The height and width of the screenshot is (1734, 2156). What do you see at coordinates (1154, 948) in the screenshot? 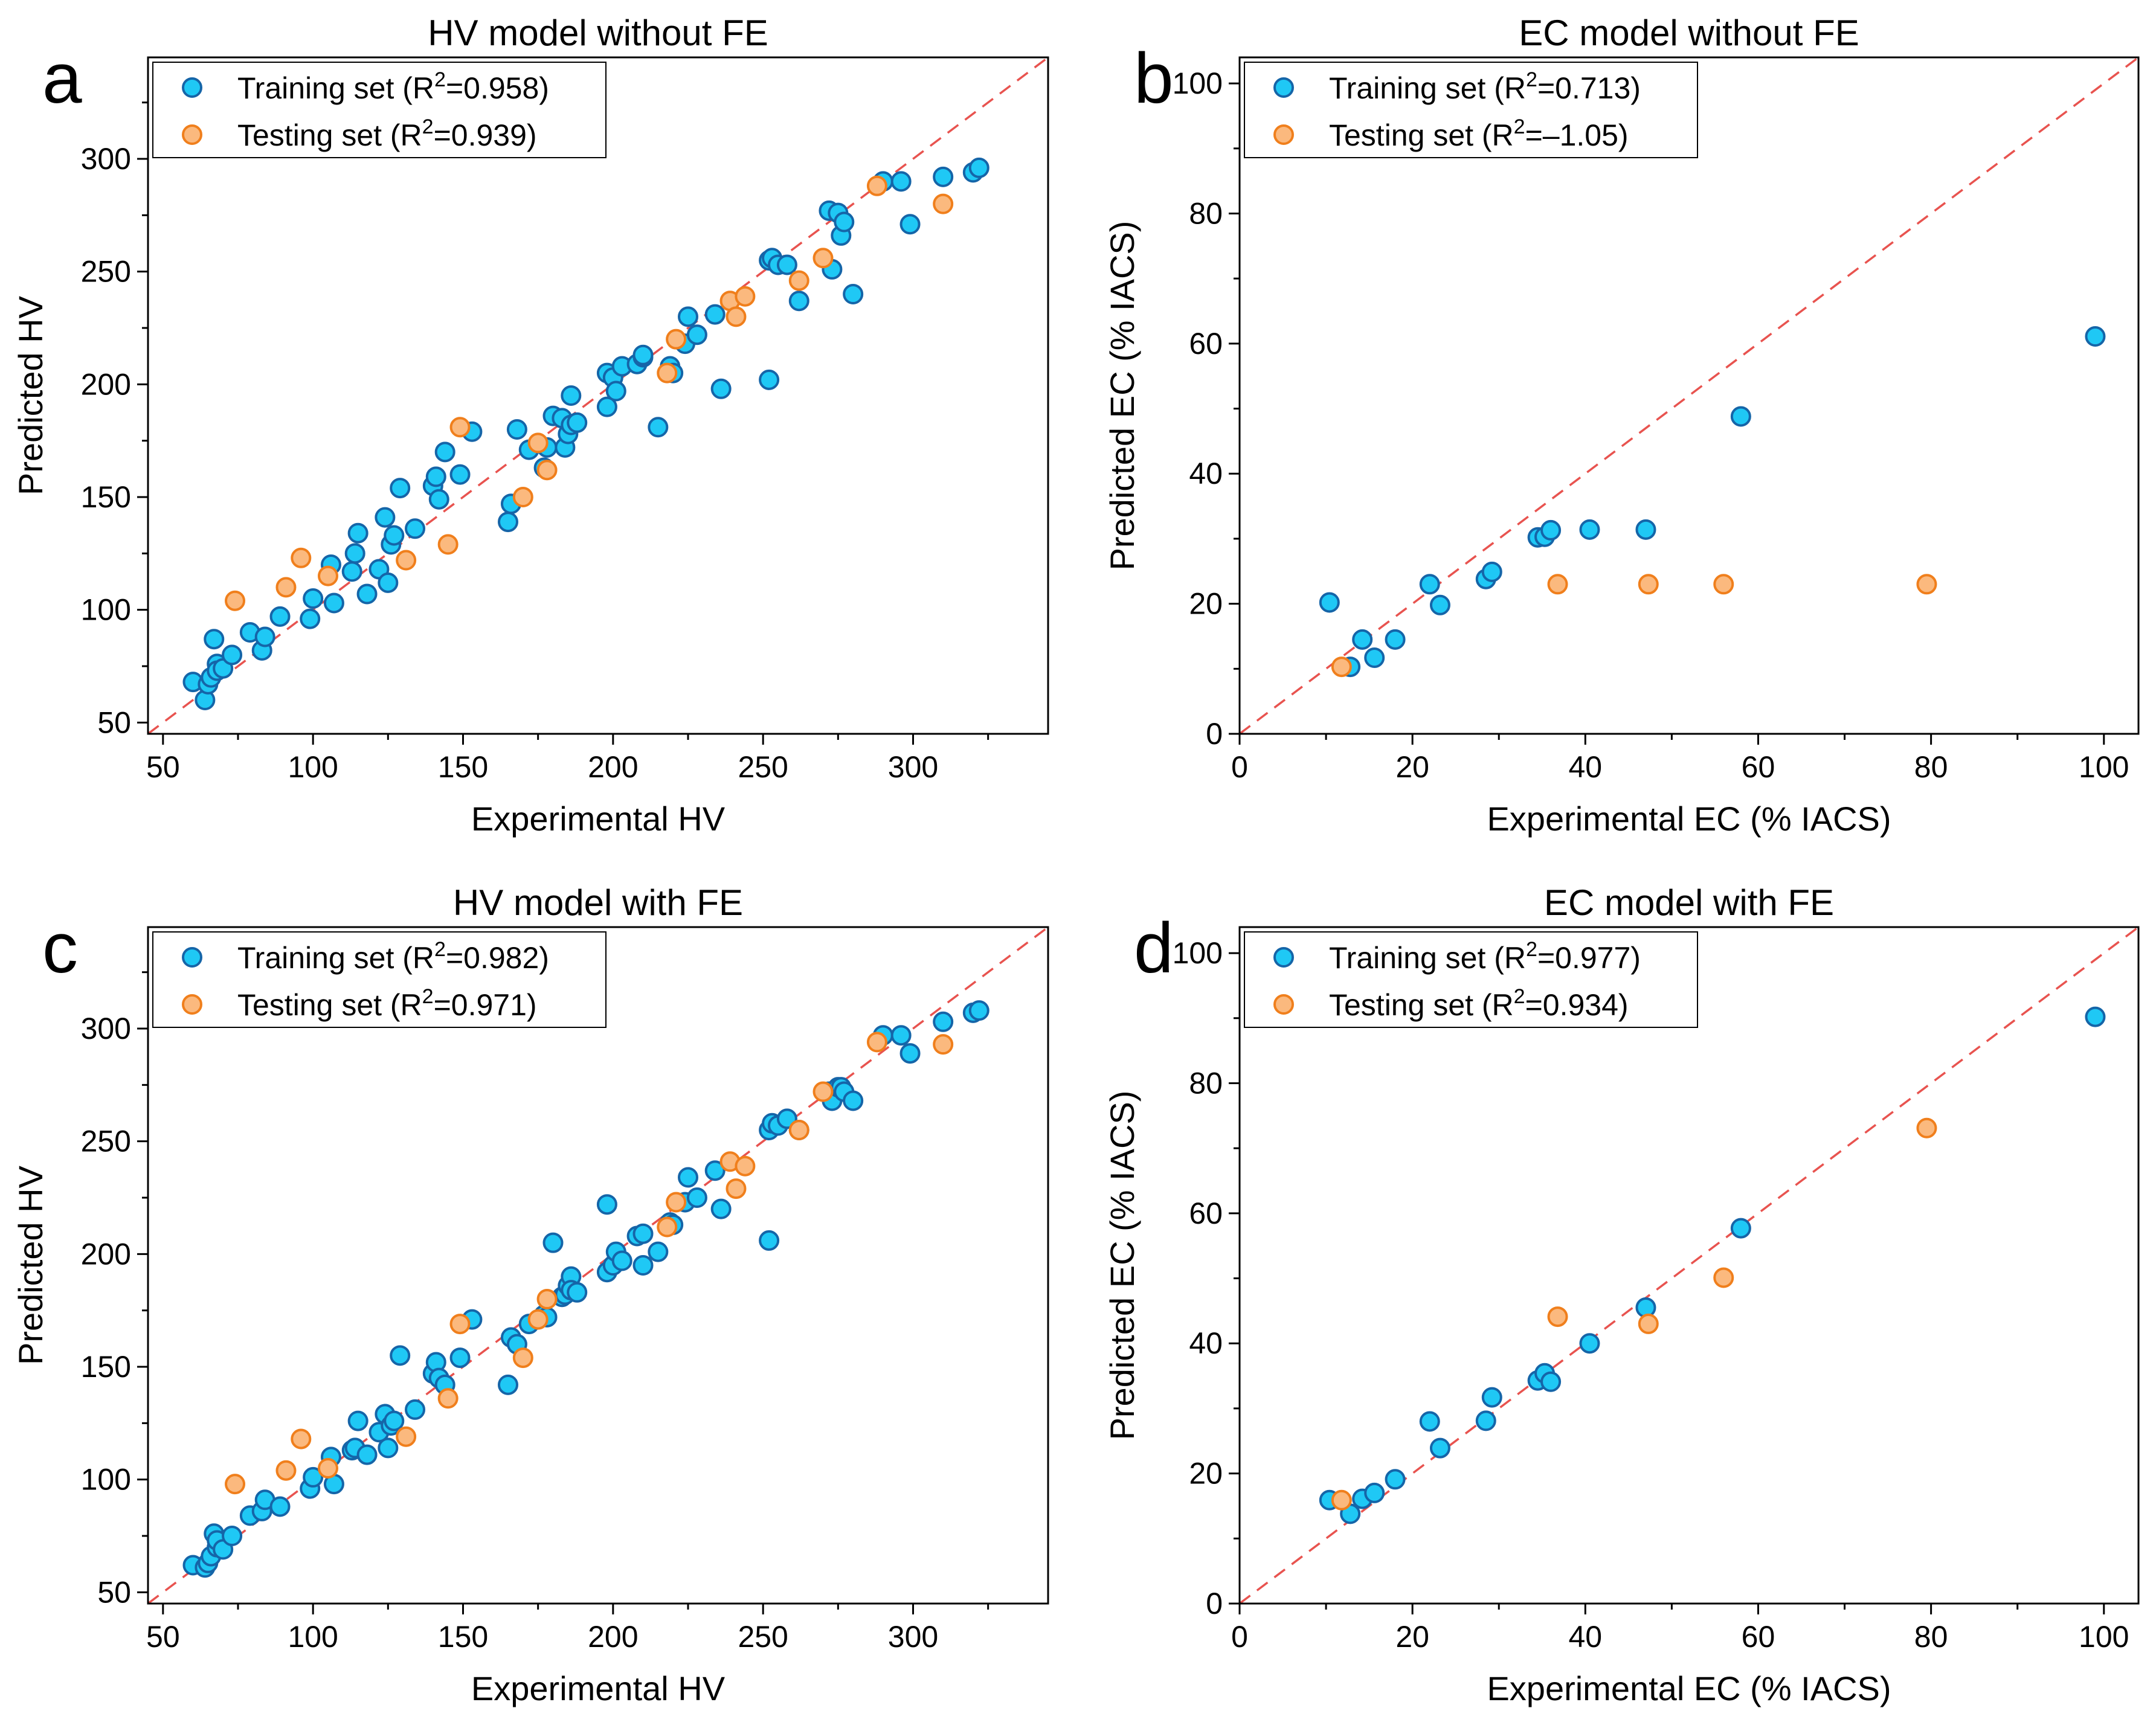
I see `panel-letter: d` at bounding box center [1154, 948].